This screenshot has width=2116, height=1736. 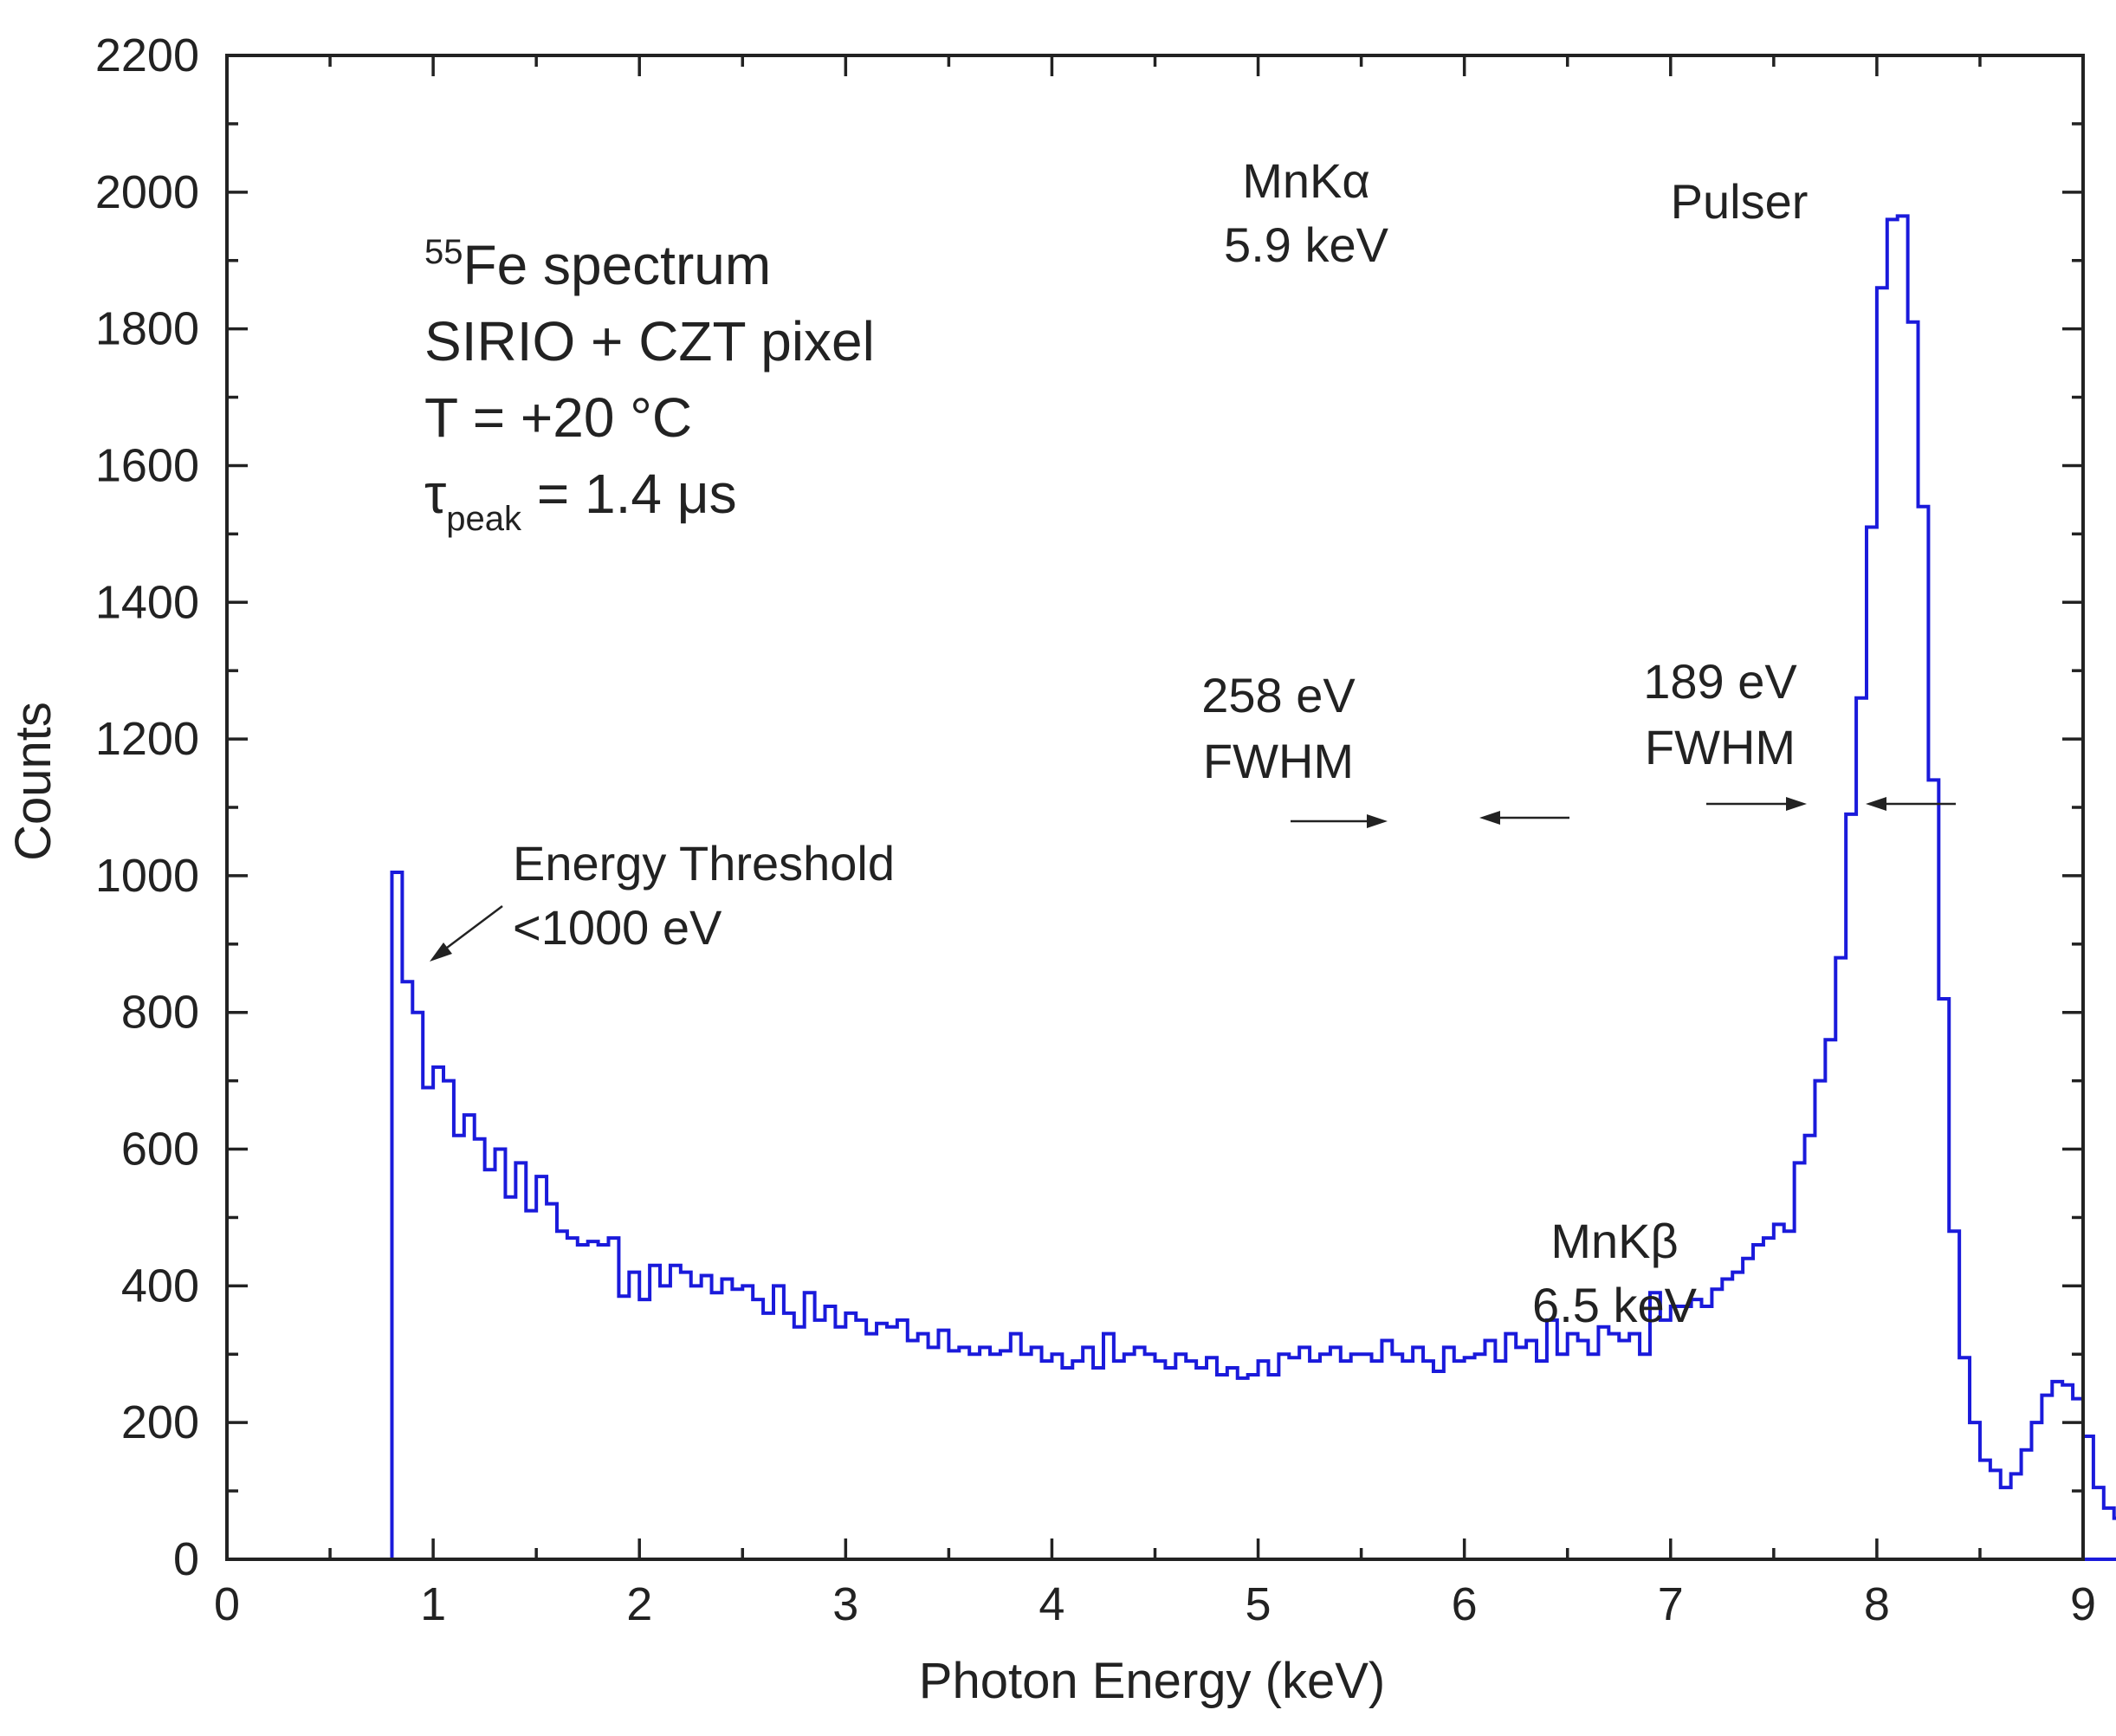 What do you see at coordinates (1796, 804) in the screenshot?
I see `fwhm-pulser-left-arrowhead` at bounding box center [1796, 804].